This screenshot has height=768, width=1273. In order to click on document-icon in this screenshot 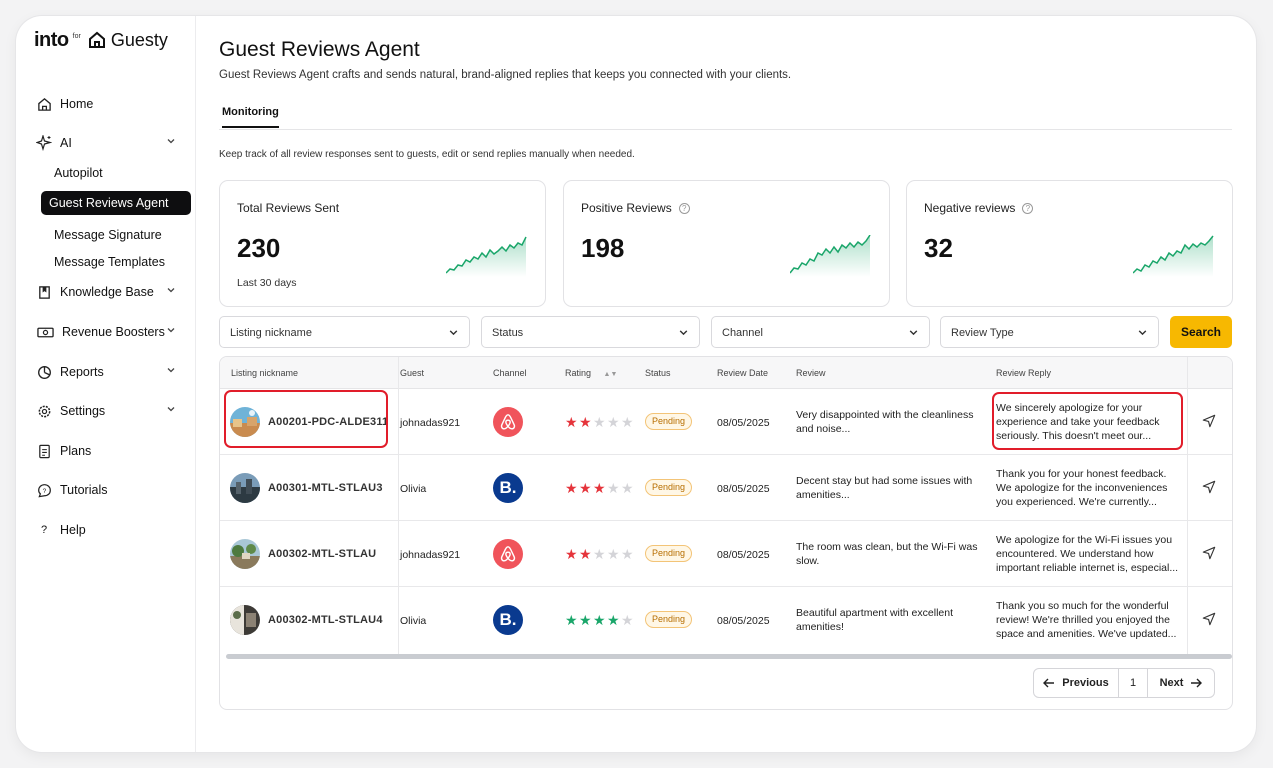, I will do `click(44, 451)`.